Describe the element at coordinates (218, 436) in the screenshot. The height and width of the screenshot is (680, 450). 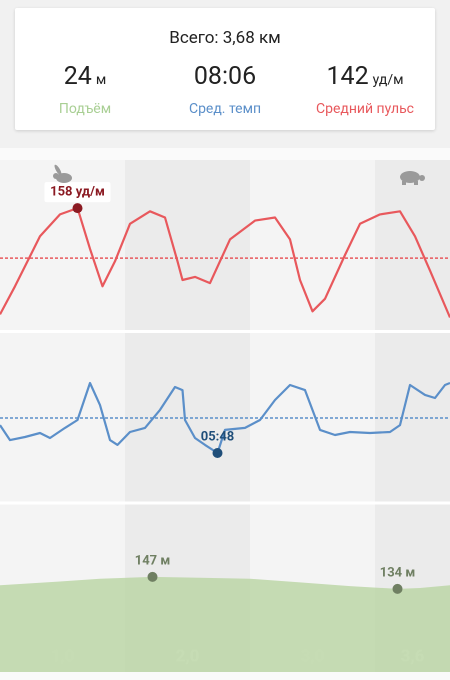
I see `annotation-label: 05:48` at that location.